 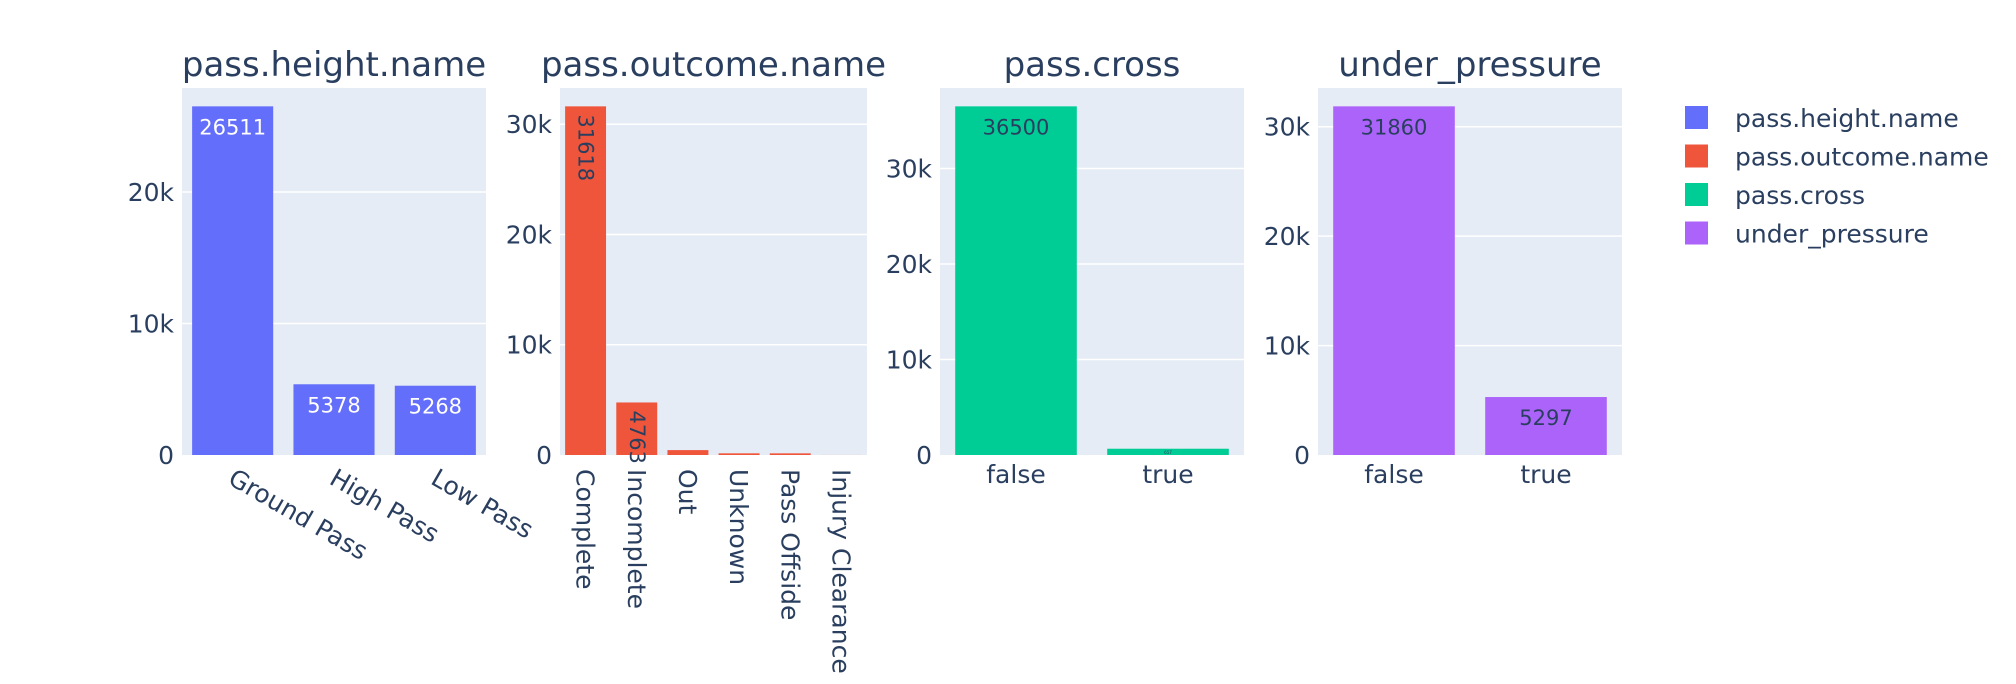 I want to click on x-tick-label: Unknown, so click(x=738, y=527).